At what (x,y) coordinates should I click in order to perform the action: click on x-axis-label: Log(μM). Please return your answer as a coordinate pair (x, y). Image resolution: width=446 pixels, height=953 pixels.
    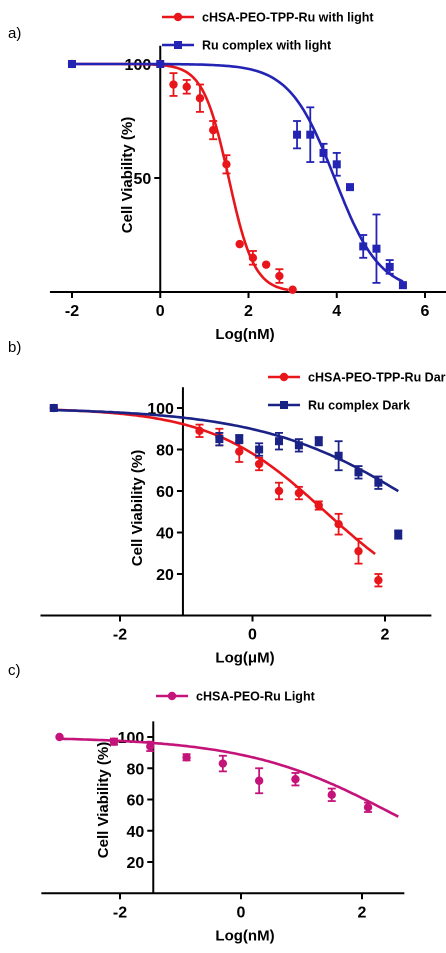
    Looking at the image, I should click on (244, 658).